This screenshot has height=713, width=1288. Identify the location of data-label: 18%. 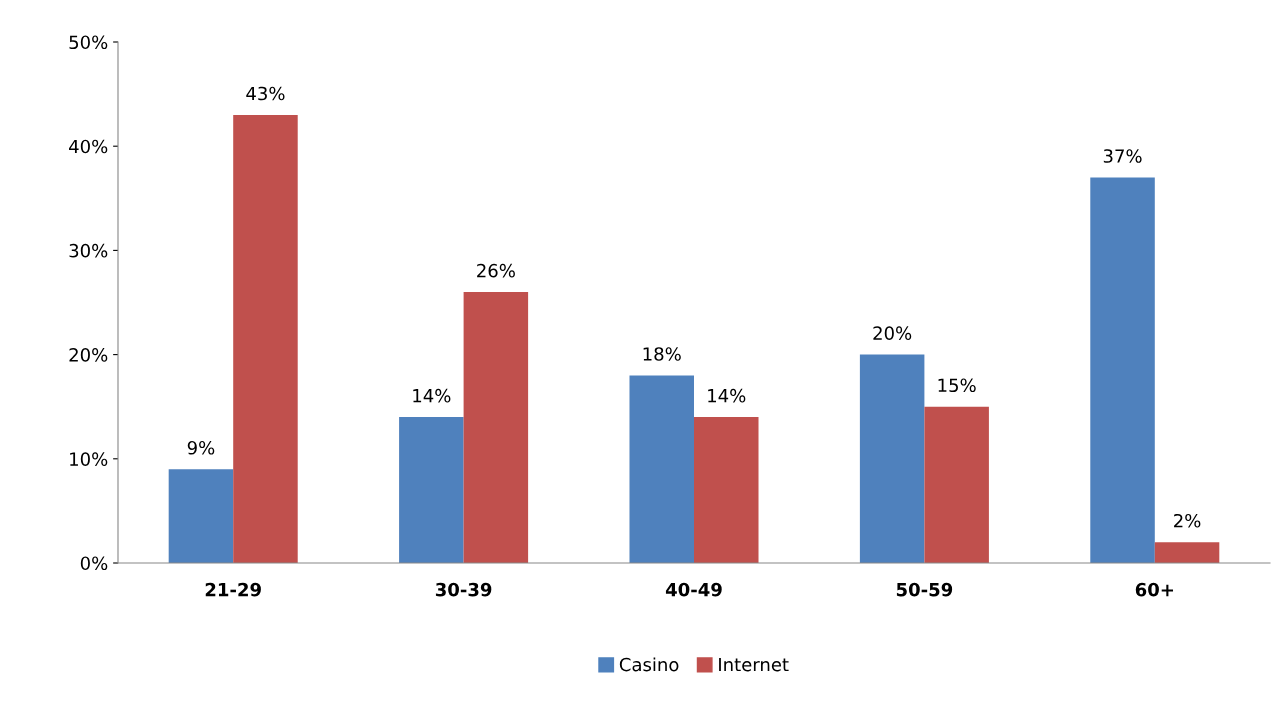
(662, 354).